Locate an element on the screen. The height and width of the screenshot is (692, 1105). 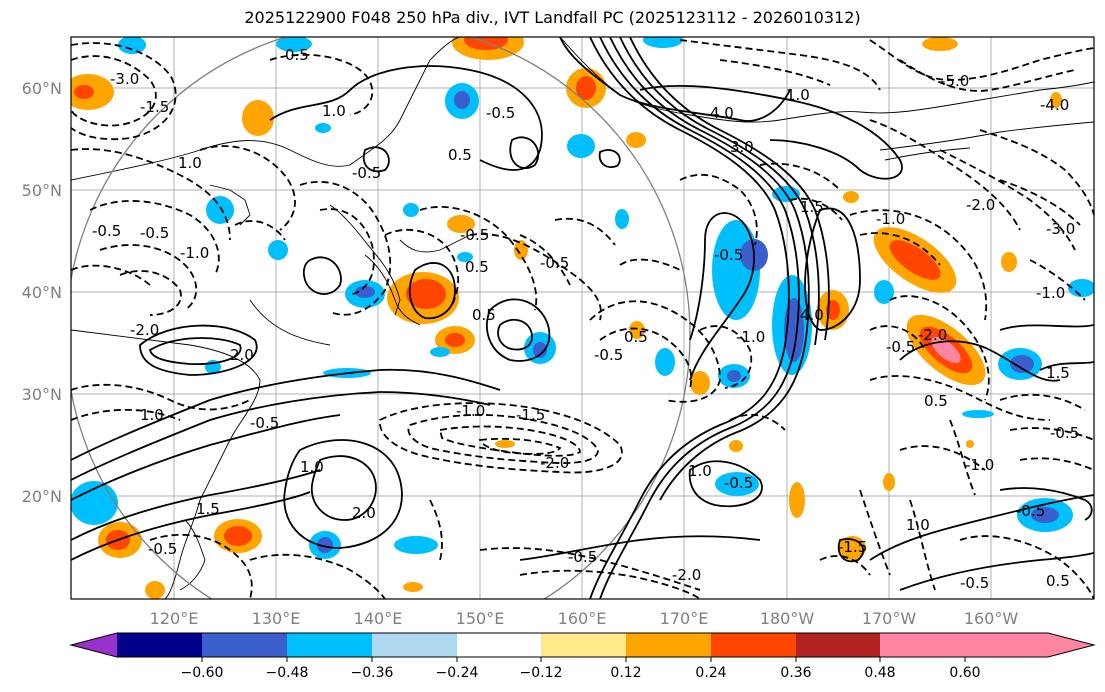
contour-label: -5.0 is located at coordinates (954, 81).